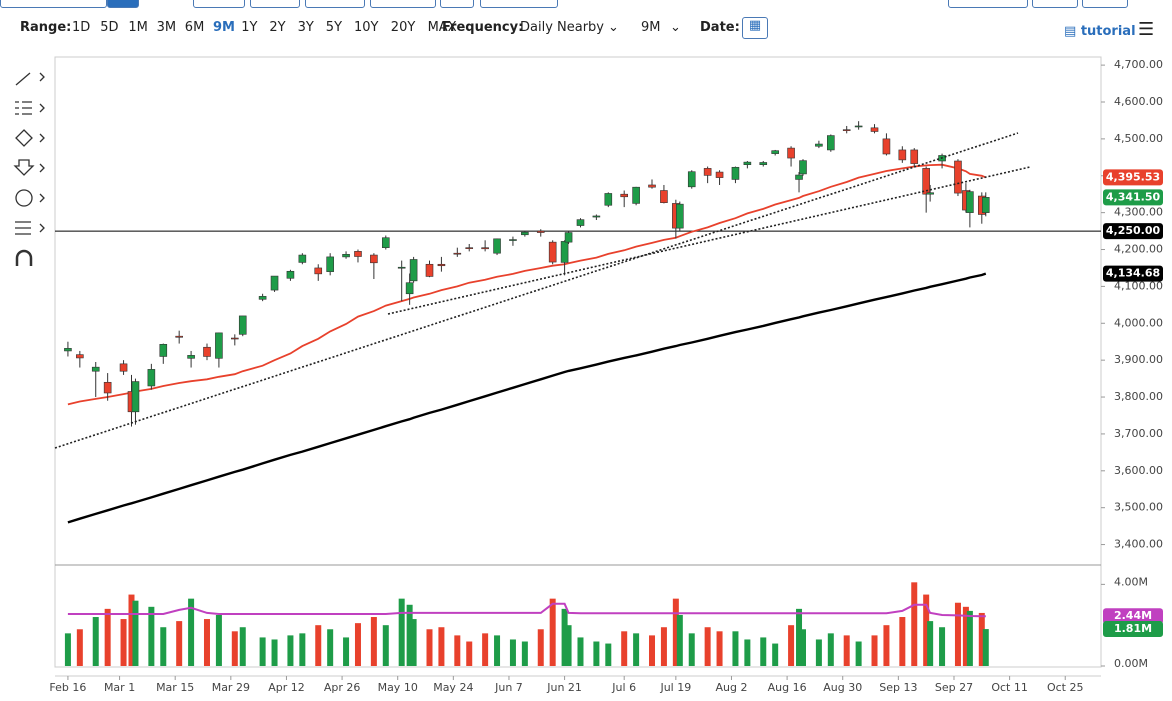  What do you see at coordinates (1133, 616) in the screenshot?
I see `price-tag` at bounding box center [1133, 616].